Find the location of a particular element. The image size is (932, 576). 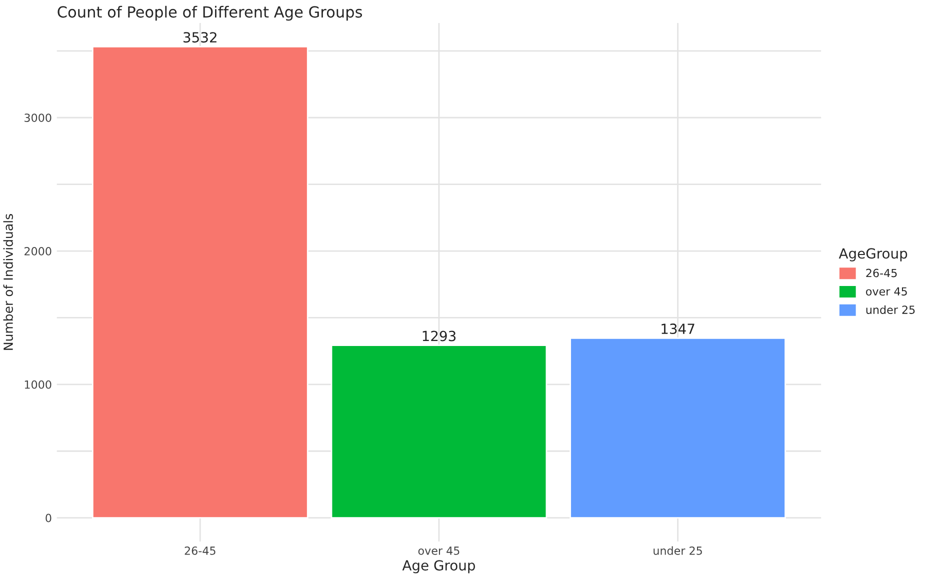

y-tick-label: 0 is located at coordinates (49, 518).